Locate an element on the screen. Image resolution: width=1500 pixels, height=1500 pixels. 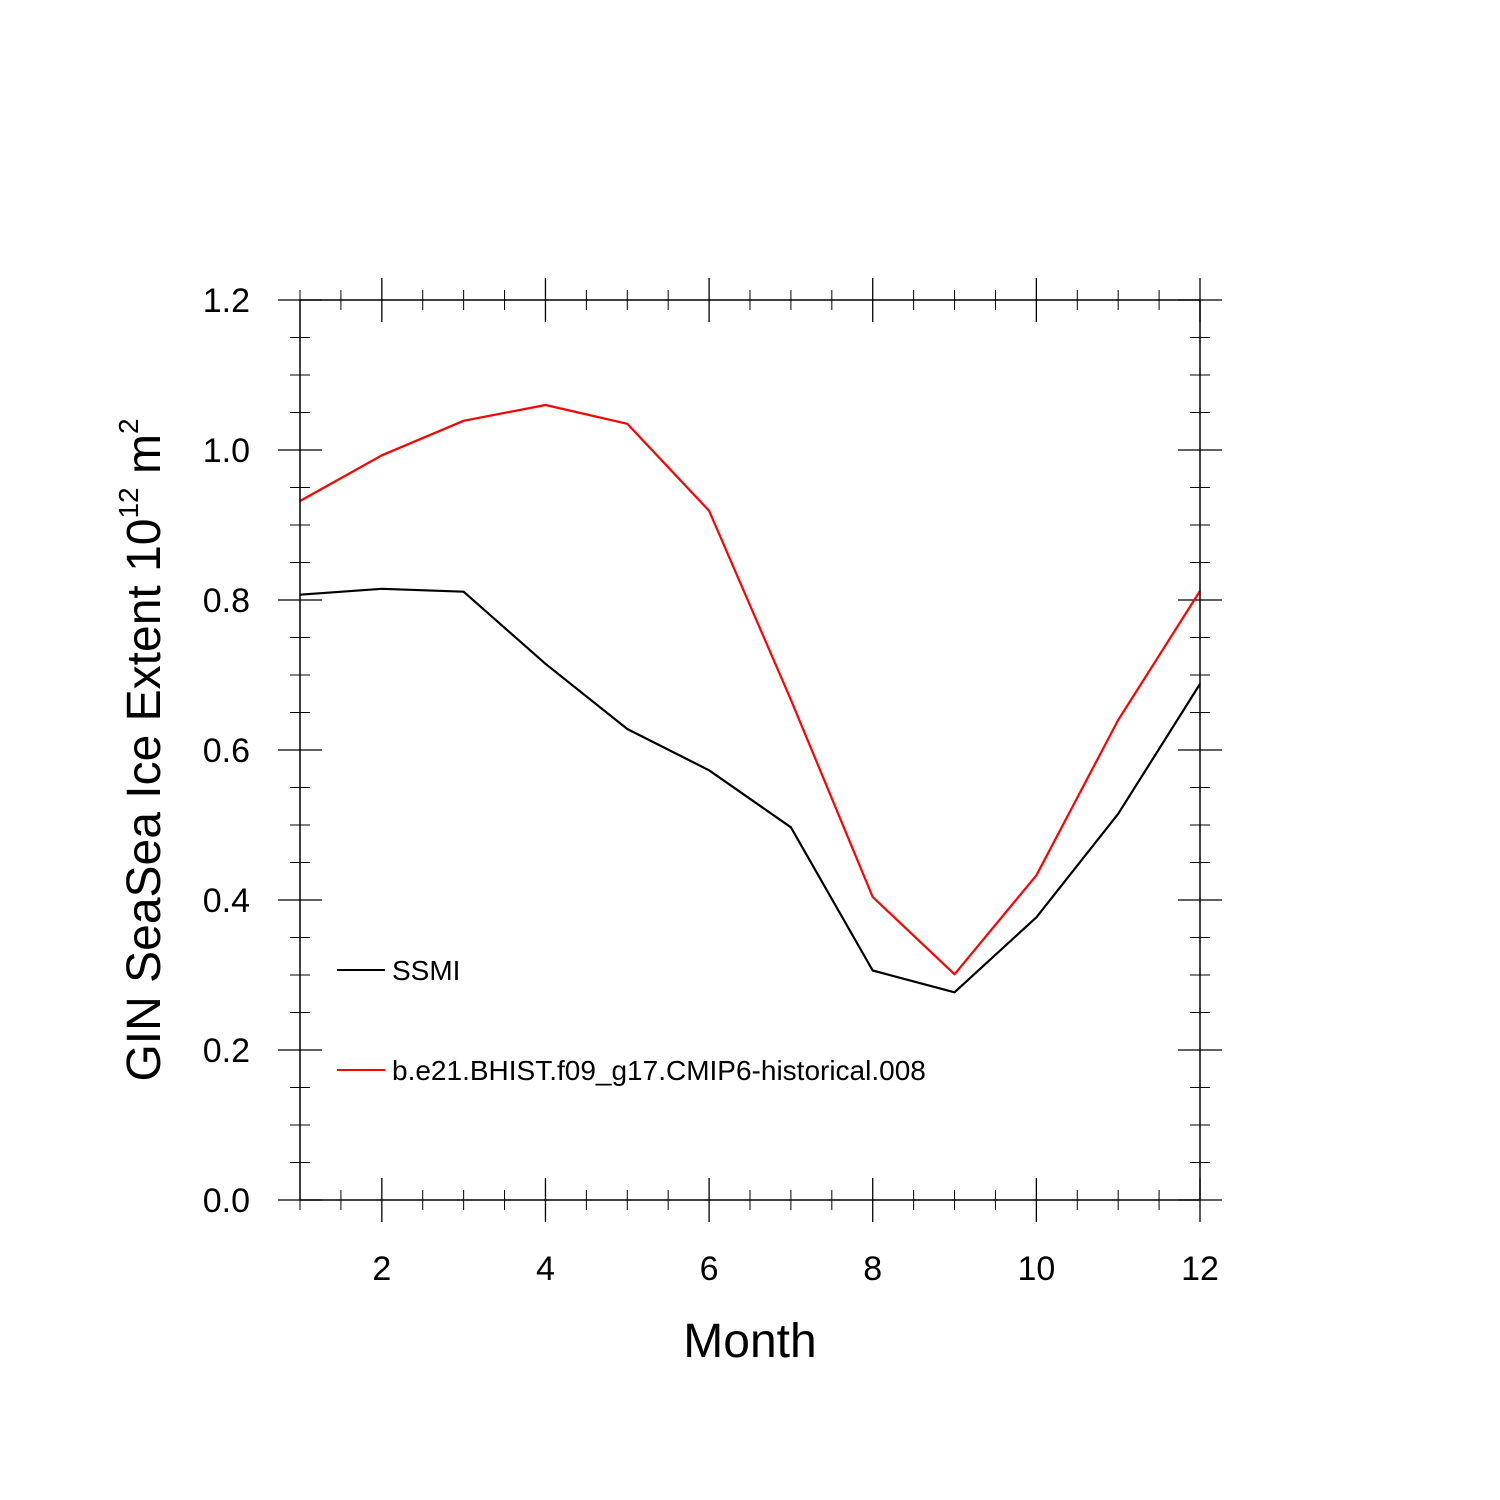
y-axis-title-exponent-2: 2 is located at coordinates (128, 426).